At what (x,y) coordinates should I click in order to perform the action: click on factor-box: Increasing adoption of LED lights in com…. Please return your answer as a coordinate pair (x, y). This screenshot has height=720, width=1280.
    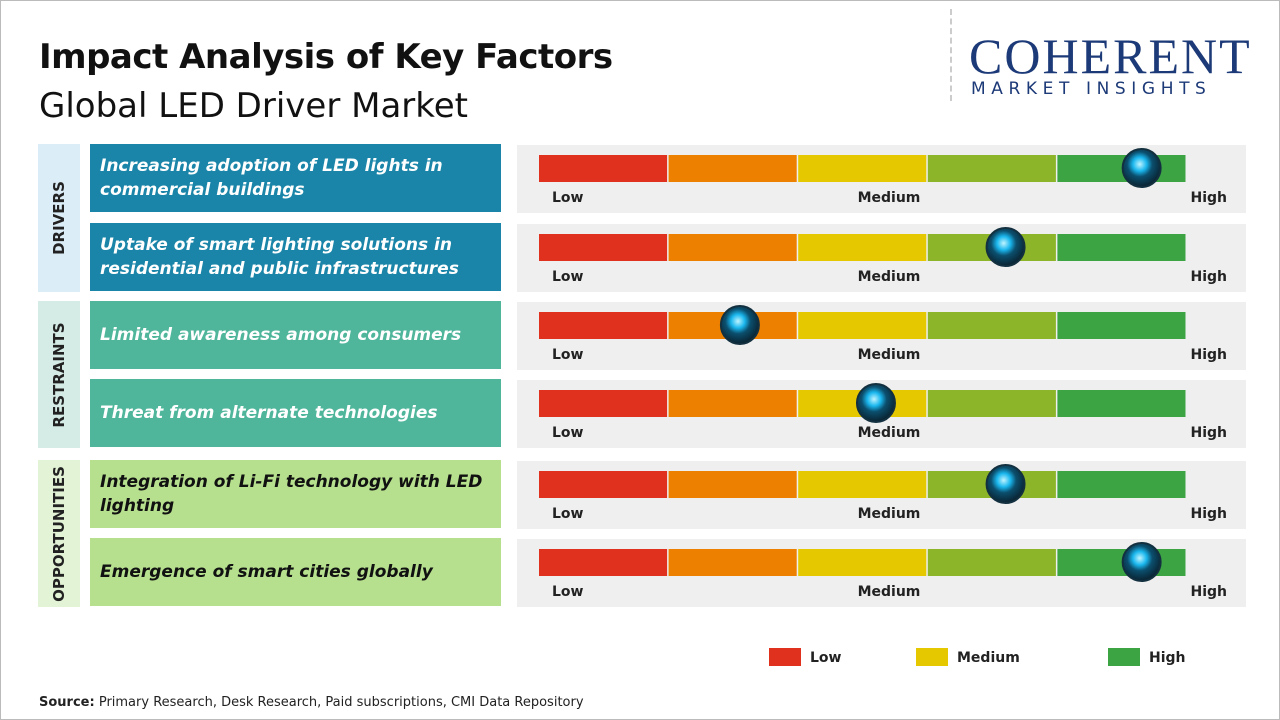
    Looking at the image, I should click on (295, 178).